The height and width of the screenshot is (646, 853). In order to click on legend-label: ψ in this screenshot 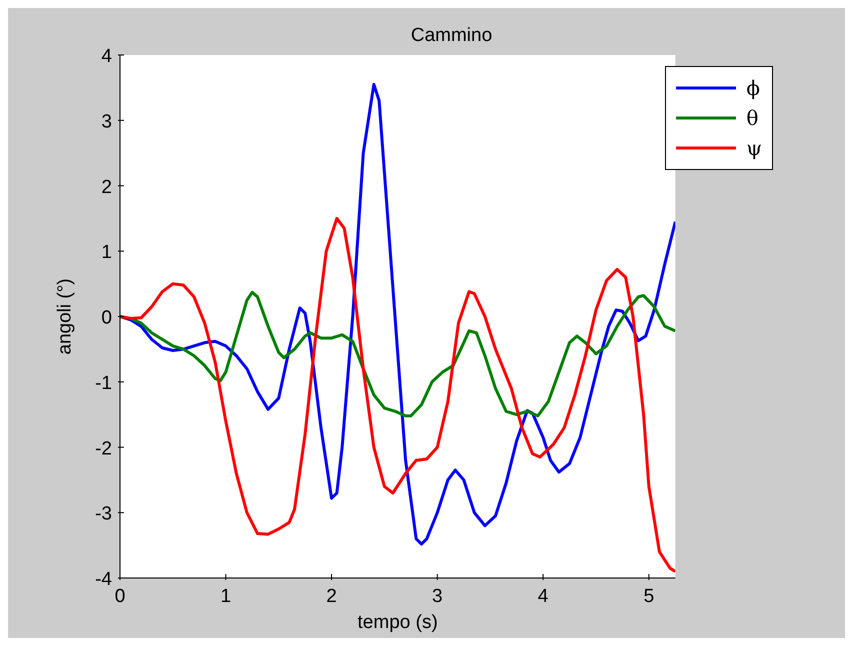, I will do `click(754, 148)`.